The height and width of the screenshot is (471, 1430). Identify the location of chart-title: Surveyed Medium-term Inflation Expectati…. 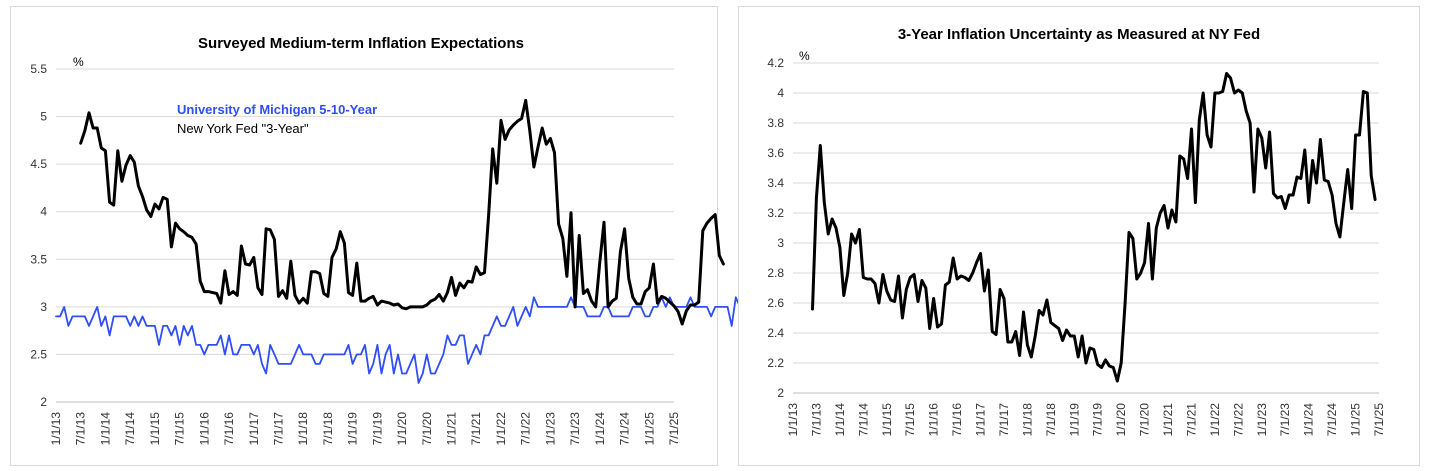
(361, 43).